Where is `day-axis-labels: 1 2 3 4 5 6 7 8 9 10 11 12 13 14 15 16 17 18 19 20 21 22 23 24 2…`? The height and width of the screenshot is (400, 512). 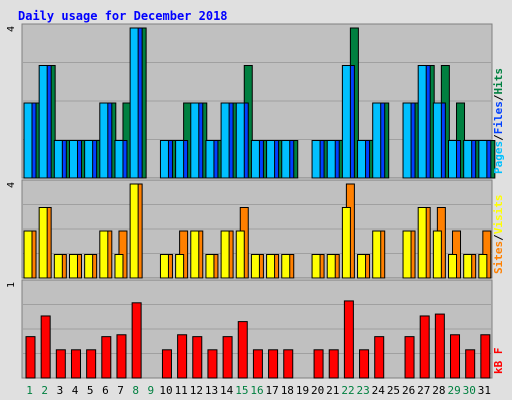 day-axis-labels: 1 2 3 4 5 6 7 8 9 10 11 12 13 14 15 16 17 18 19 20 21 22 23 24 2… is located at coordinates (258, 390).